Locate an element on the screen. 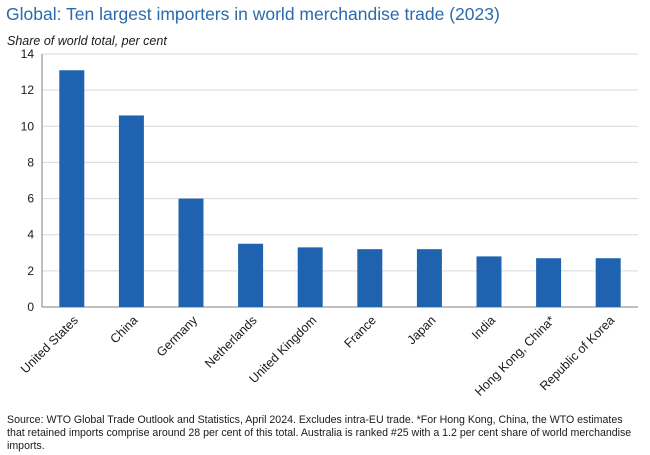  y-tick-label: 14 is located at coordinates (28, 54).